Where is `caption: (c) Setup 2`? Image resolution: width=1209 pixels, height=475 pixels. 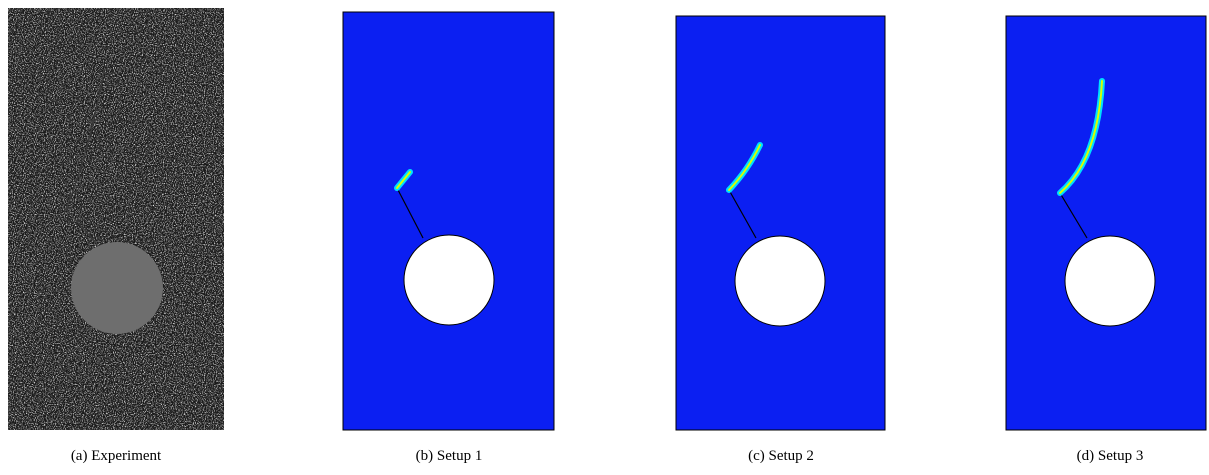 caption: (c) Setup 2 is located at coordinates (781, 456).